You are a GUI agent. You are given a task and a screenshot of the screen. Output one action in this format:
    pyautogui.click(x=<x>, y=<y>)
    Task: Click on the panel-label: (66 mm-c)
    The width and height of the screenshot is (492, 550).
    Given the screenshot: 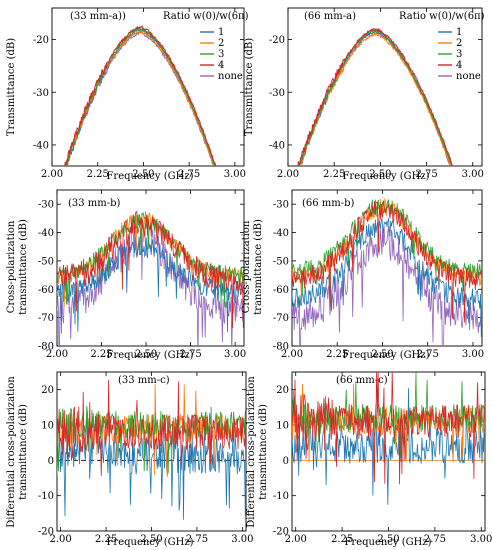 What is the action you would take?
    pyautogui.click(x=362, y=380)
    